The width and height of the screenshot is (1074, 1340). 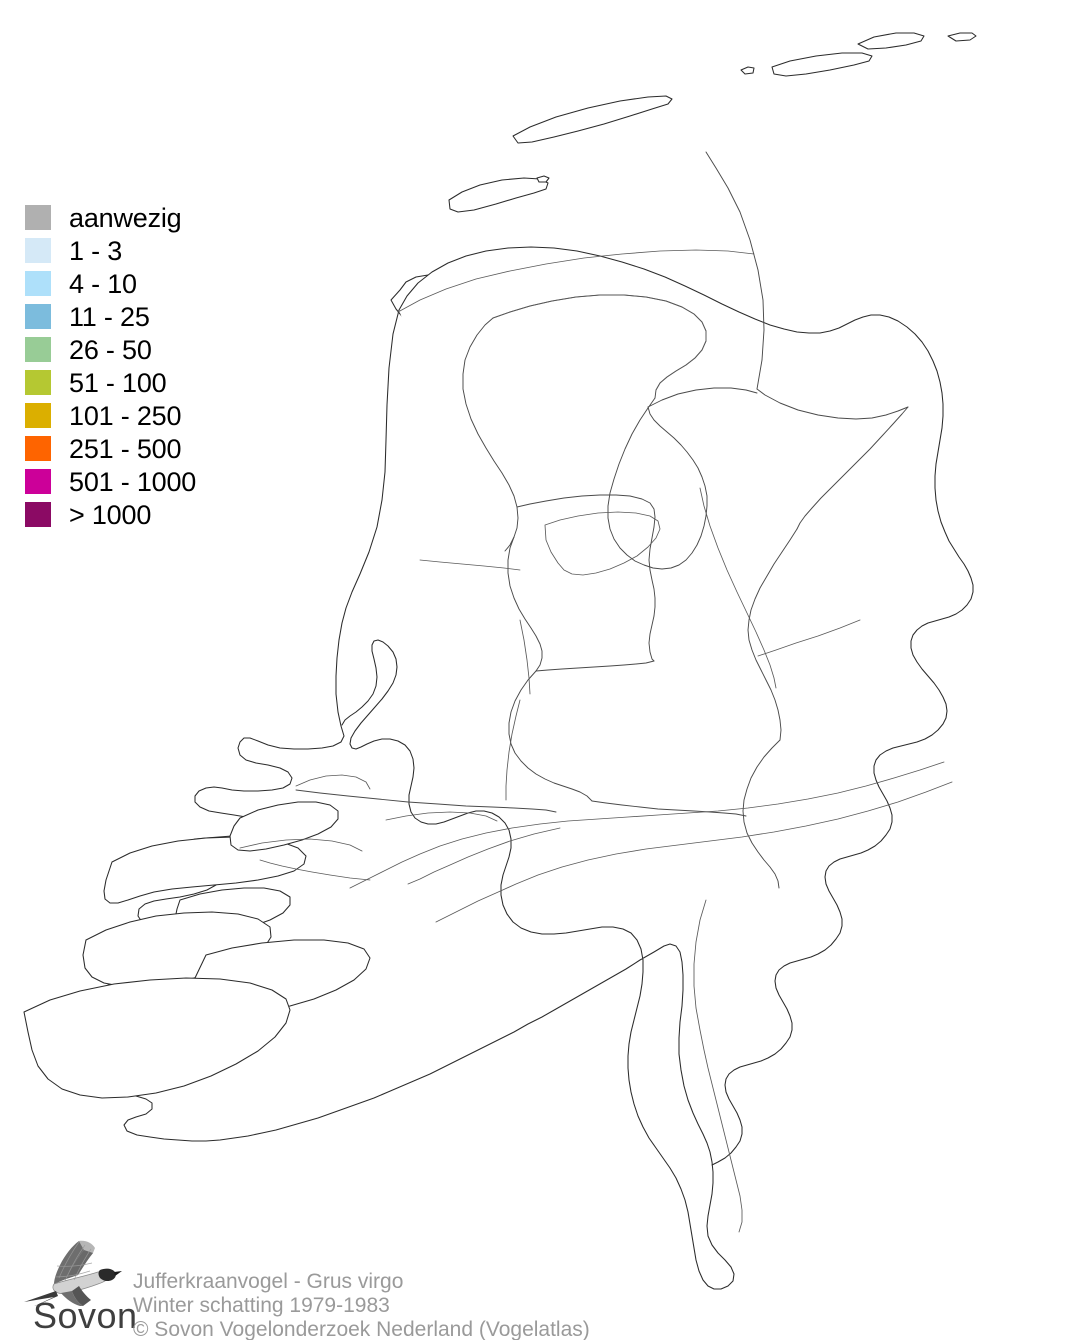 What do you see at coordinates (284, 826) in the screenshot?
I see `island-tholen` at bounding box center [284, 826].